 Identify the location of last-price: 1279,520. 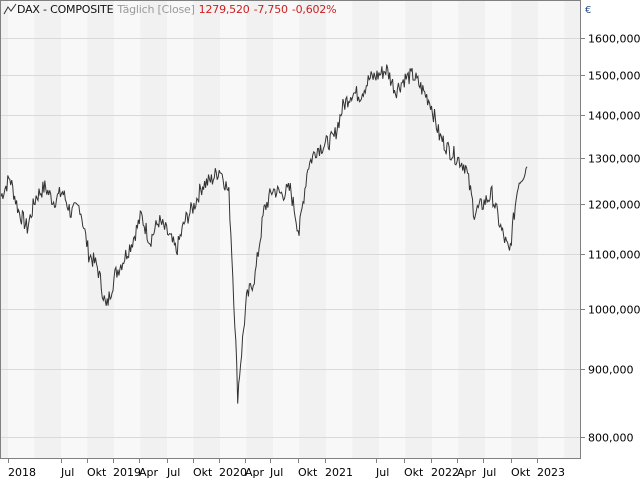
(224, 9).